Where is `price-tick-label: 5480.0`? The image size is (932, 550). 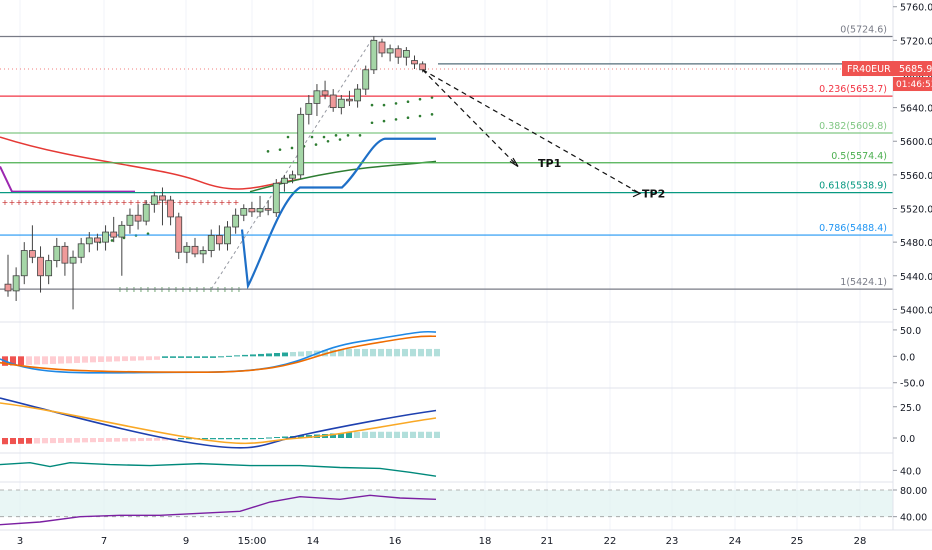 price-tick-label: 5480.0 is located at coordinates (916, 243).